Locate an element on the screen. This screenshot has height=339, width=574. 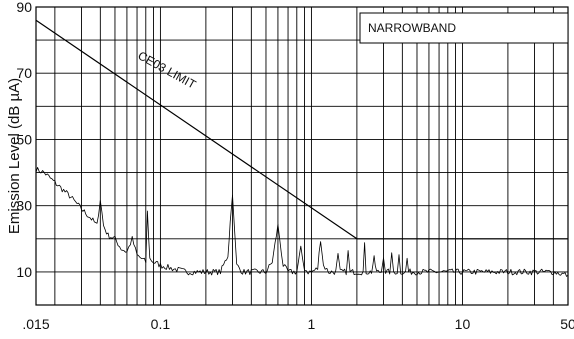
x-tick-labels: .015 0.1 1 10 50 is located at coordinates (298, 324).